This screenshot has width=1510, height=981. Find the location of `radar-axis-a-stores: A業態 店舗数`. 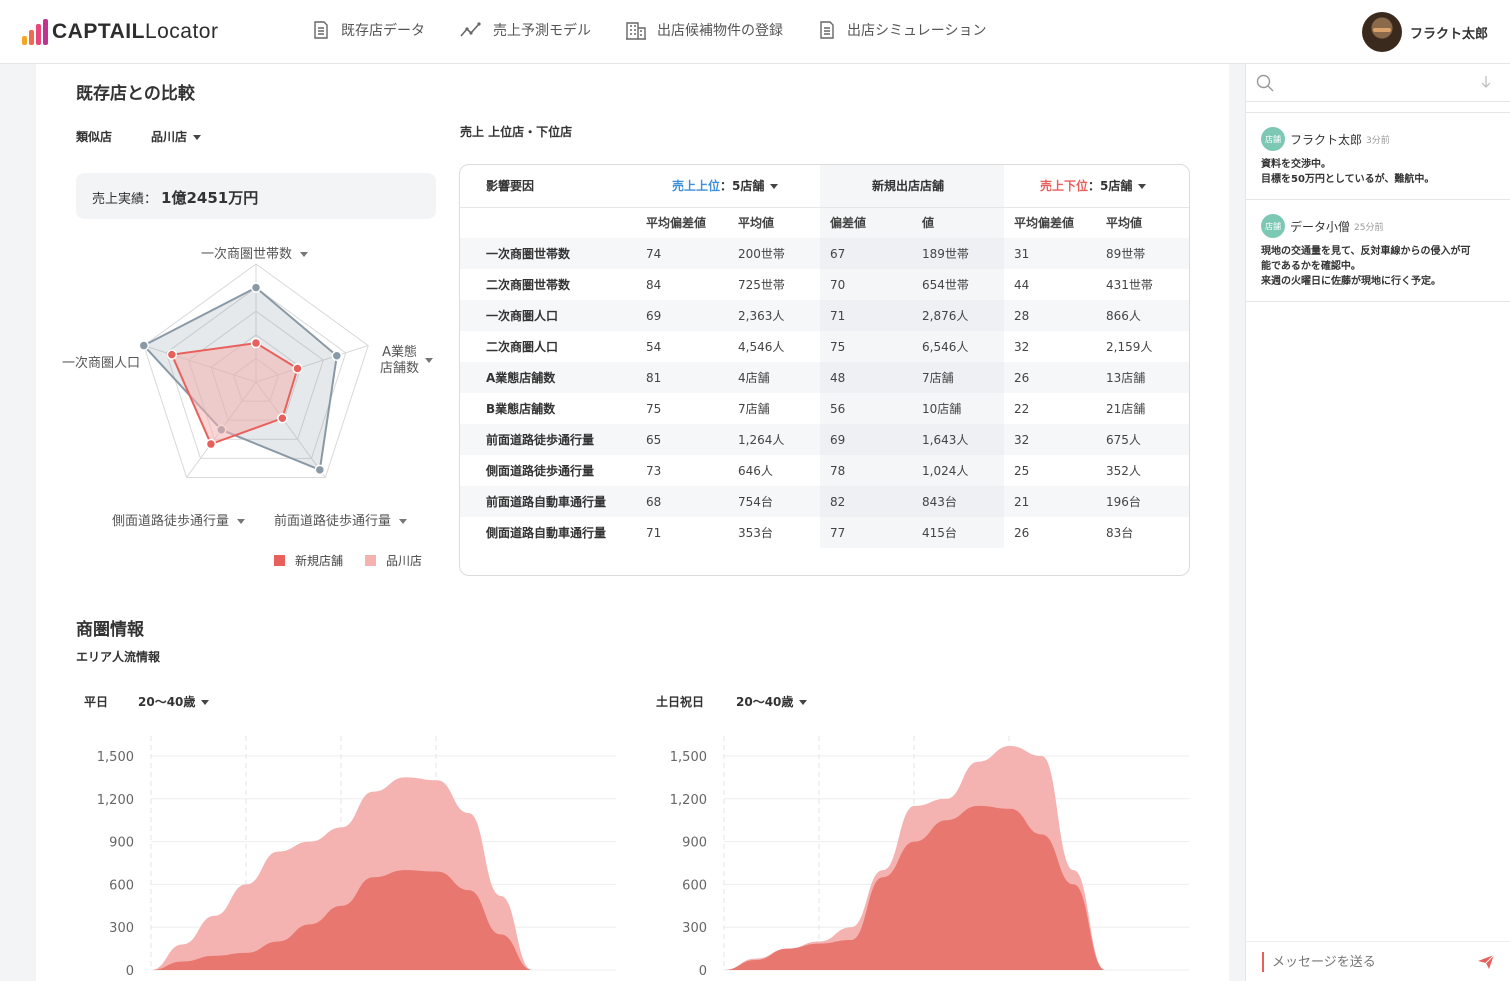

radar-axis-a-stores: A業態 店舗数 is located at coordinates (407, 361).